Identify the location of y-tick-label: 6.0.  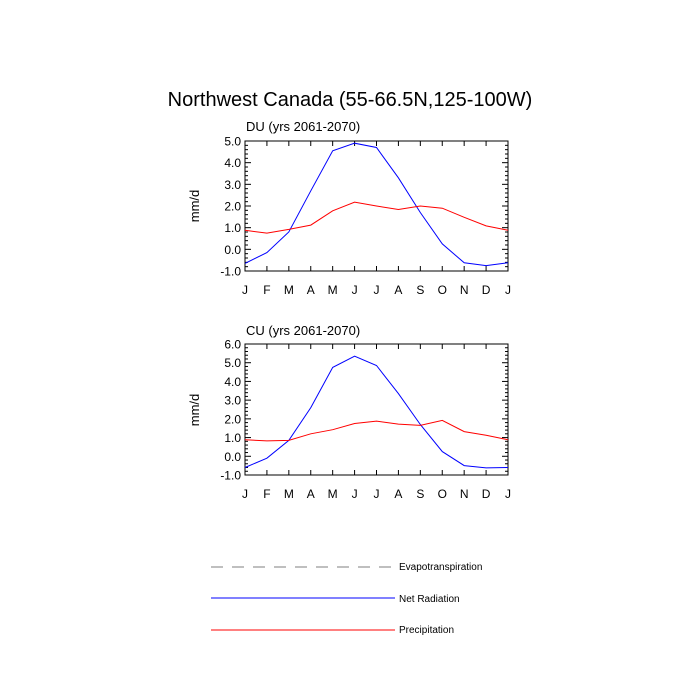
(232, 345).